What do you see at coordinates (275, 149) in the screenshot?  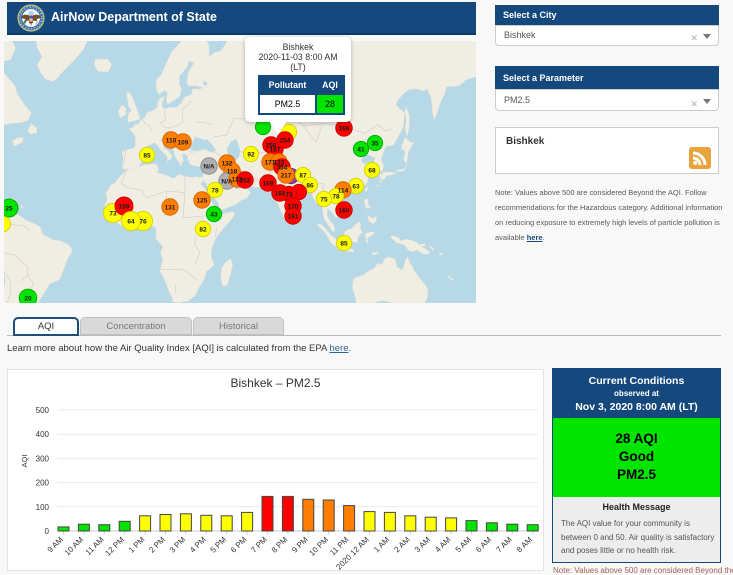 I see `svg-text: 187` at bounding box center [275, 149].